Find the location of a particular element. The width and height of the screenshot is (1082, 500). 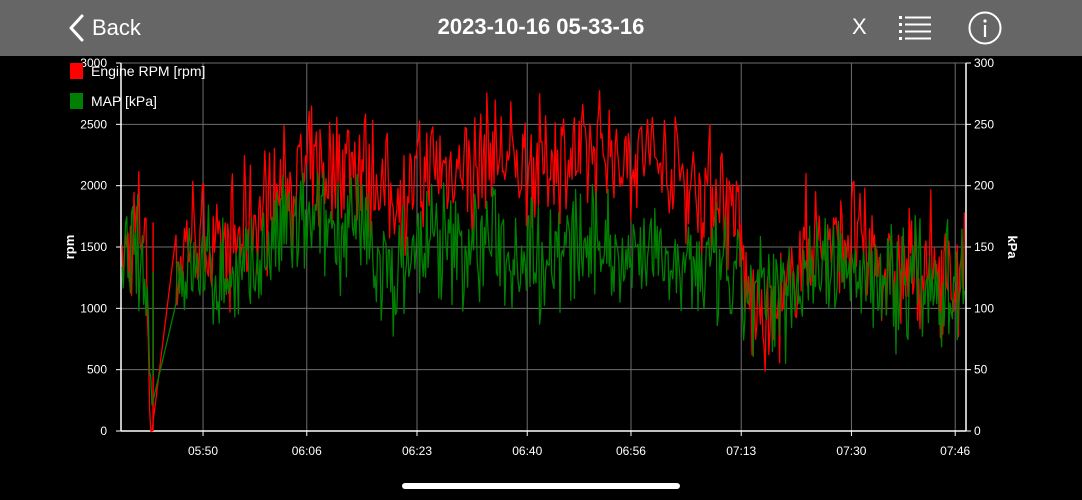

x-tick-label: 07:30 is located at coordinates (851, 451).